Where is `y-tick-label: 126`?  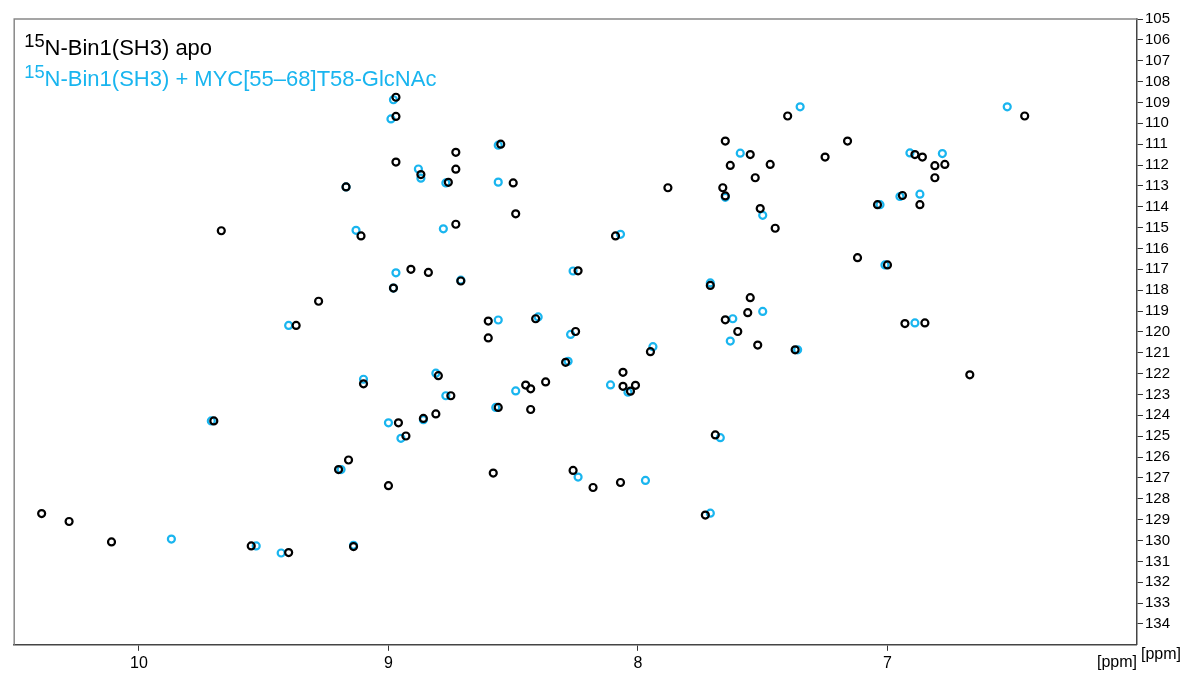 y-tick-label: 126 is located at coordinates (1157, 456).